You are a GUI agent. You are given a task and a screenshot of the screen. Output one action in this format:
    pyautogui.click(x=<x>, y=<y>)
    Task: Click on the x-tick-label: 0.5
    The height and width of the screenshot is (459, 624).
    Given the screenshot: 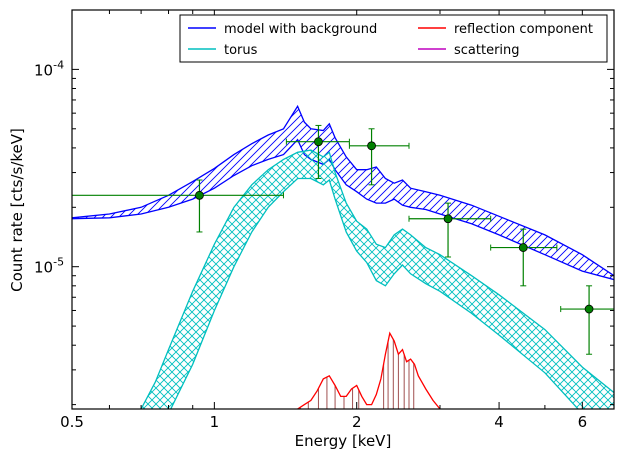 What is the action you would take?
    pyautogui.click(x=72, y=422)
    